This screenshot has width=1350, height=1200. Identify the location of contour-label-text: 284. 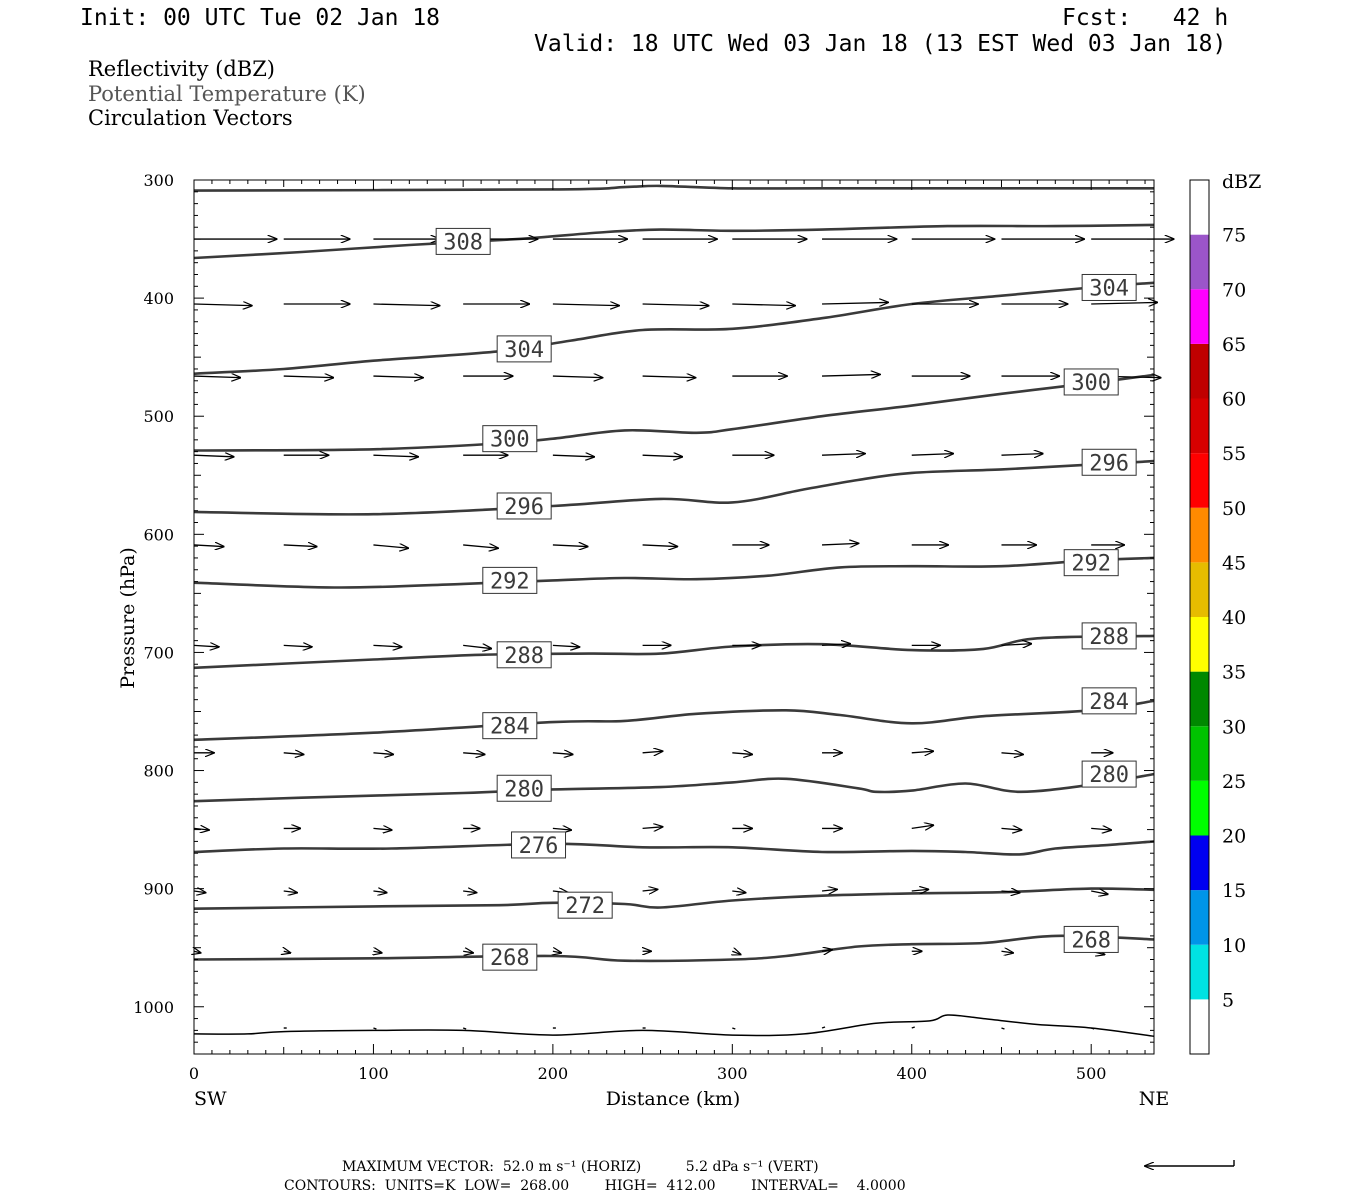
(510, 727).